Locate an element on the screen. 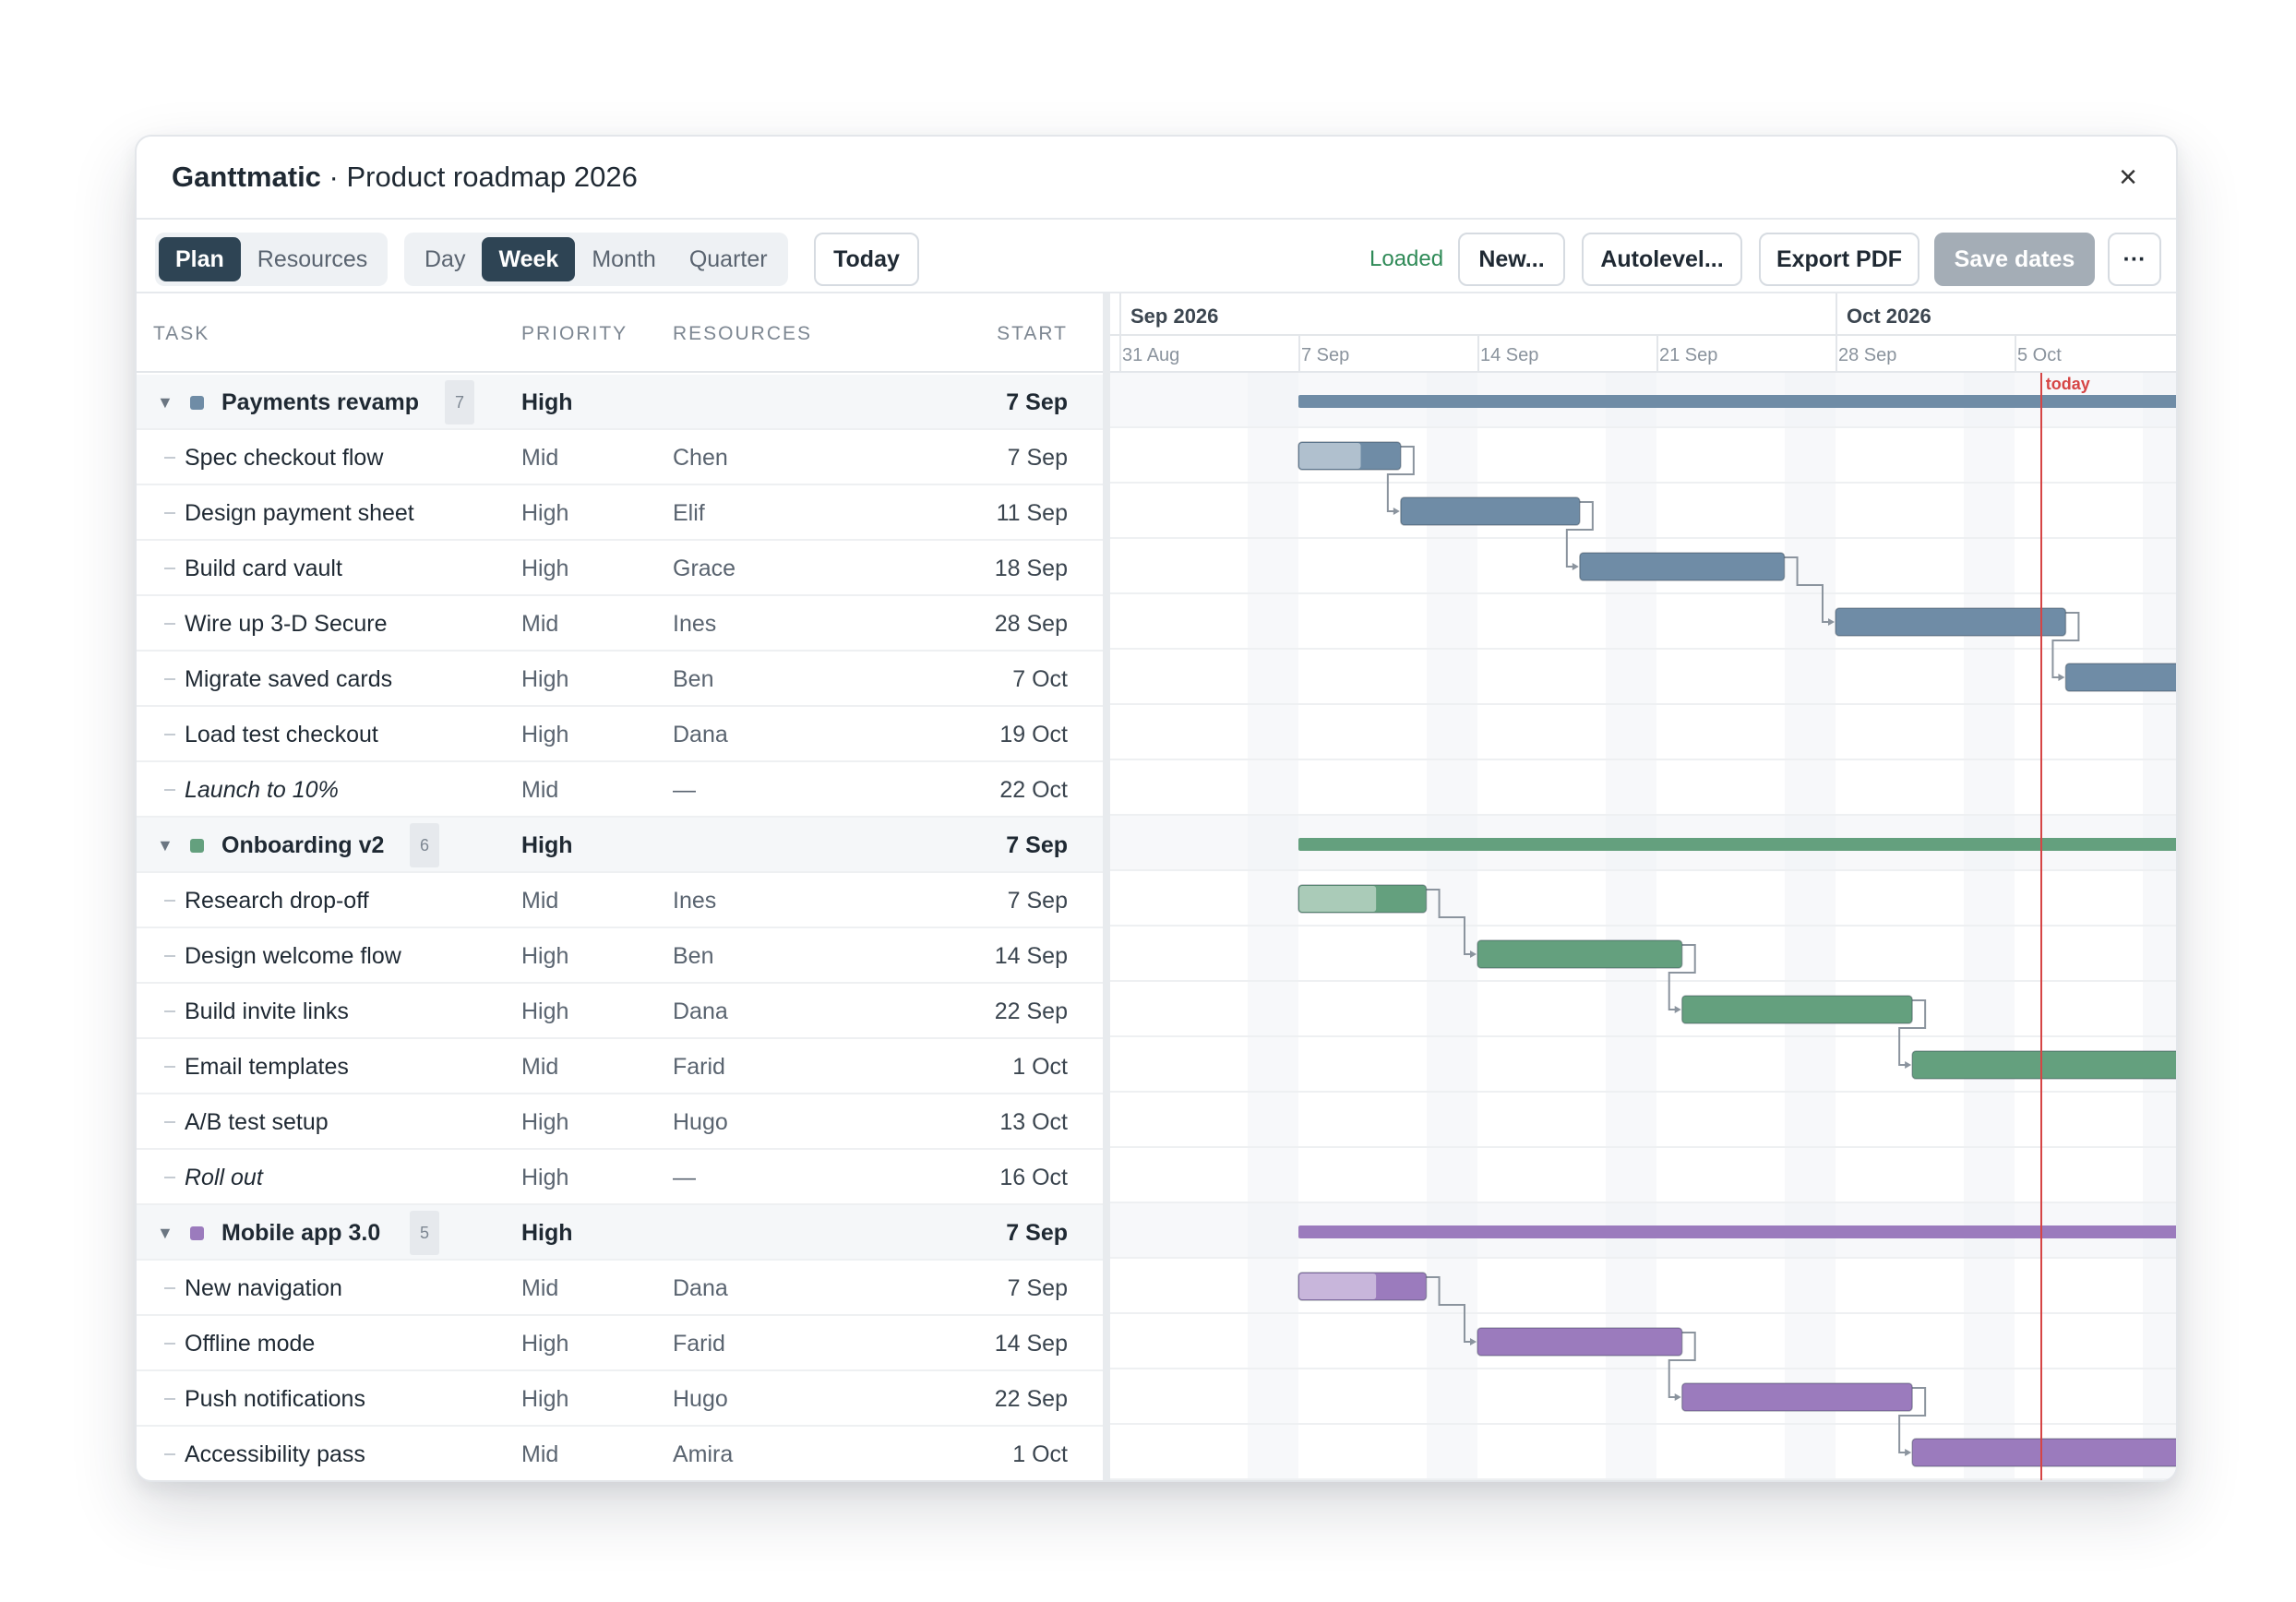 The height and width of the screenshot is (1602, 2296). col-start: START is located at coordinates (1032, 333).